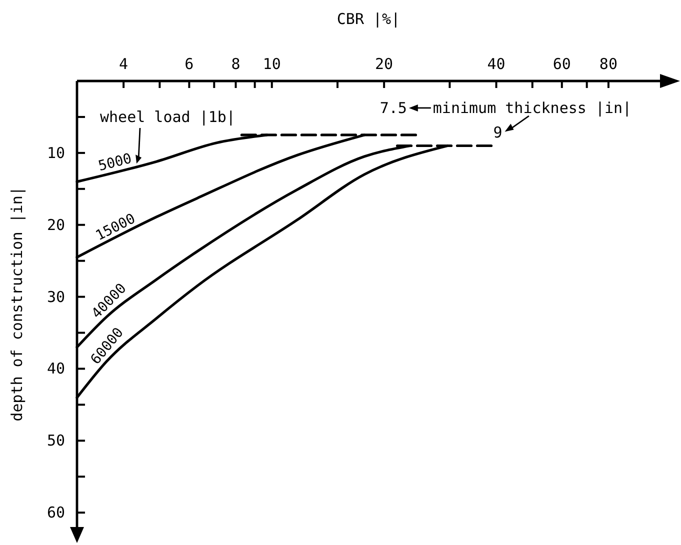 This screenshot has width=681, height=545. I want to click on x-tick-label: 10, so click(271, 64).